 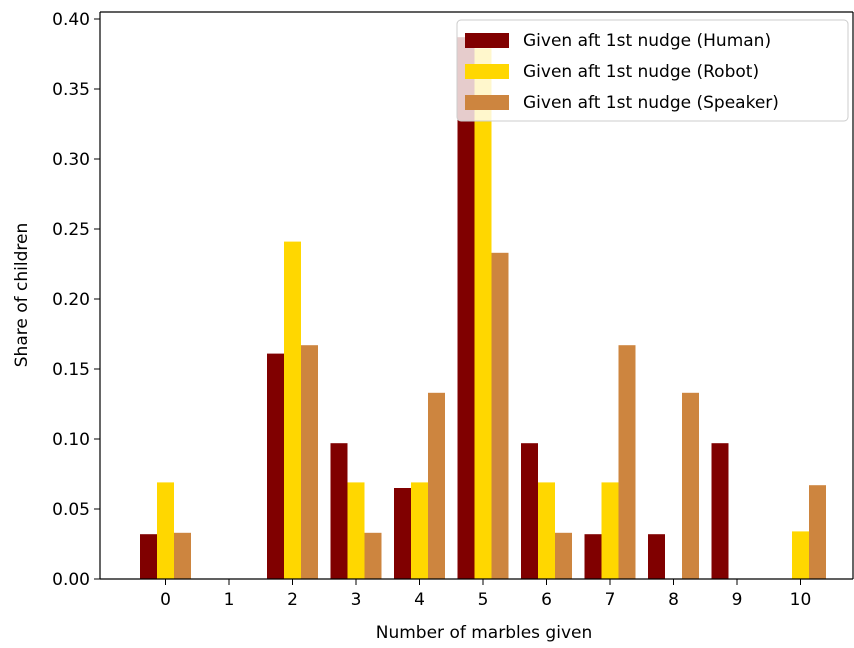 I want to click on y-tick-label-0.40: 0.40, so click(x=71, y=20).